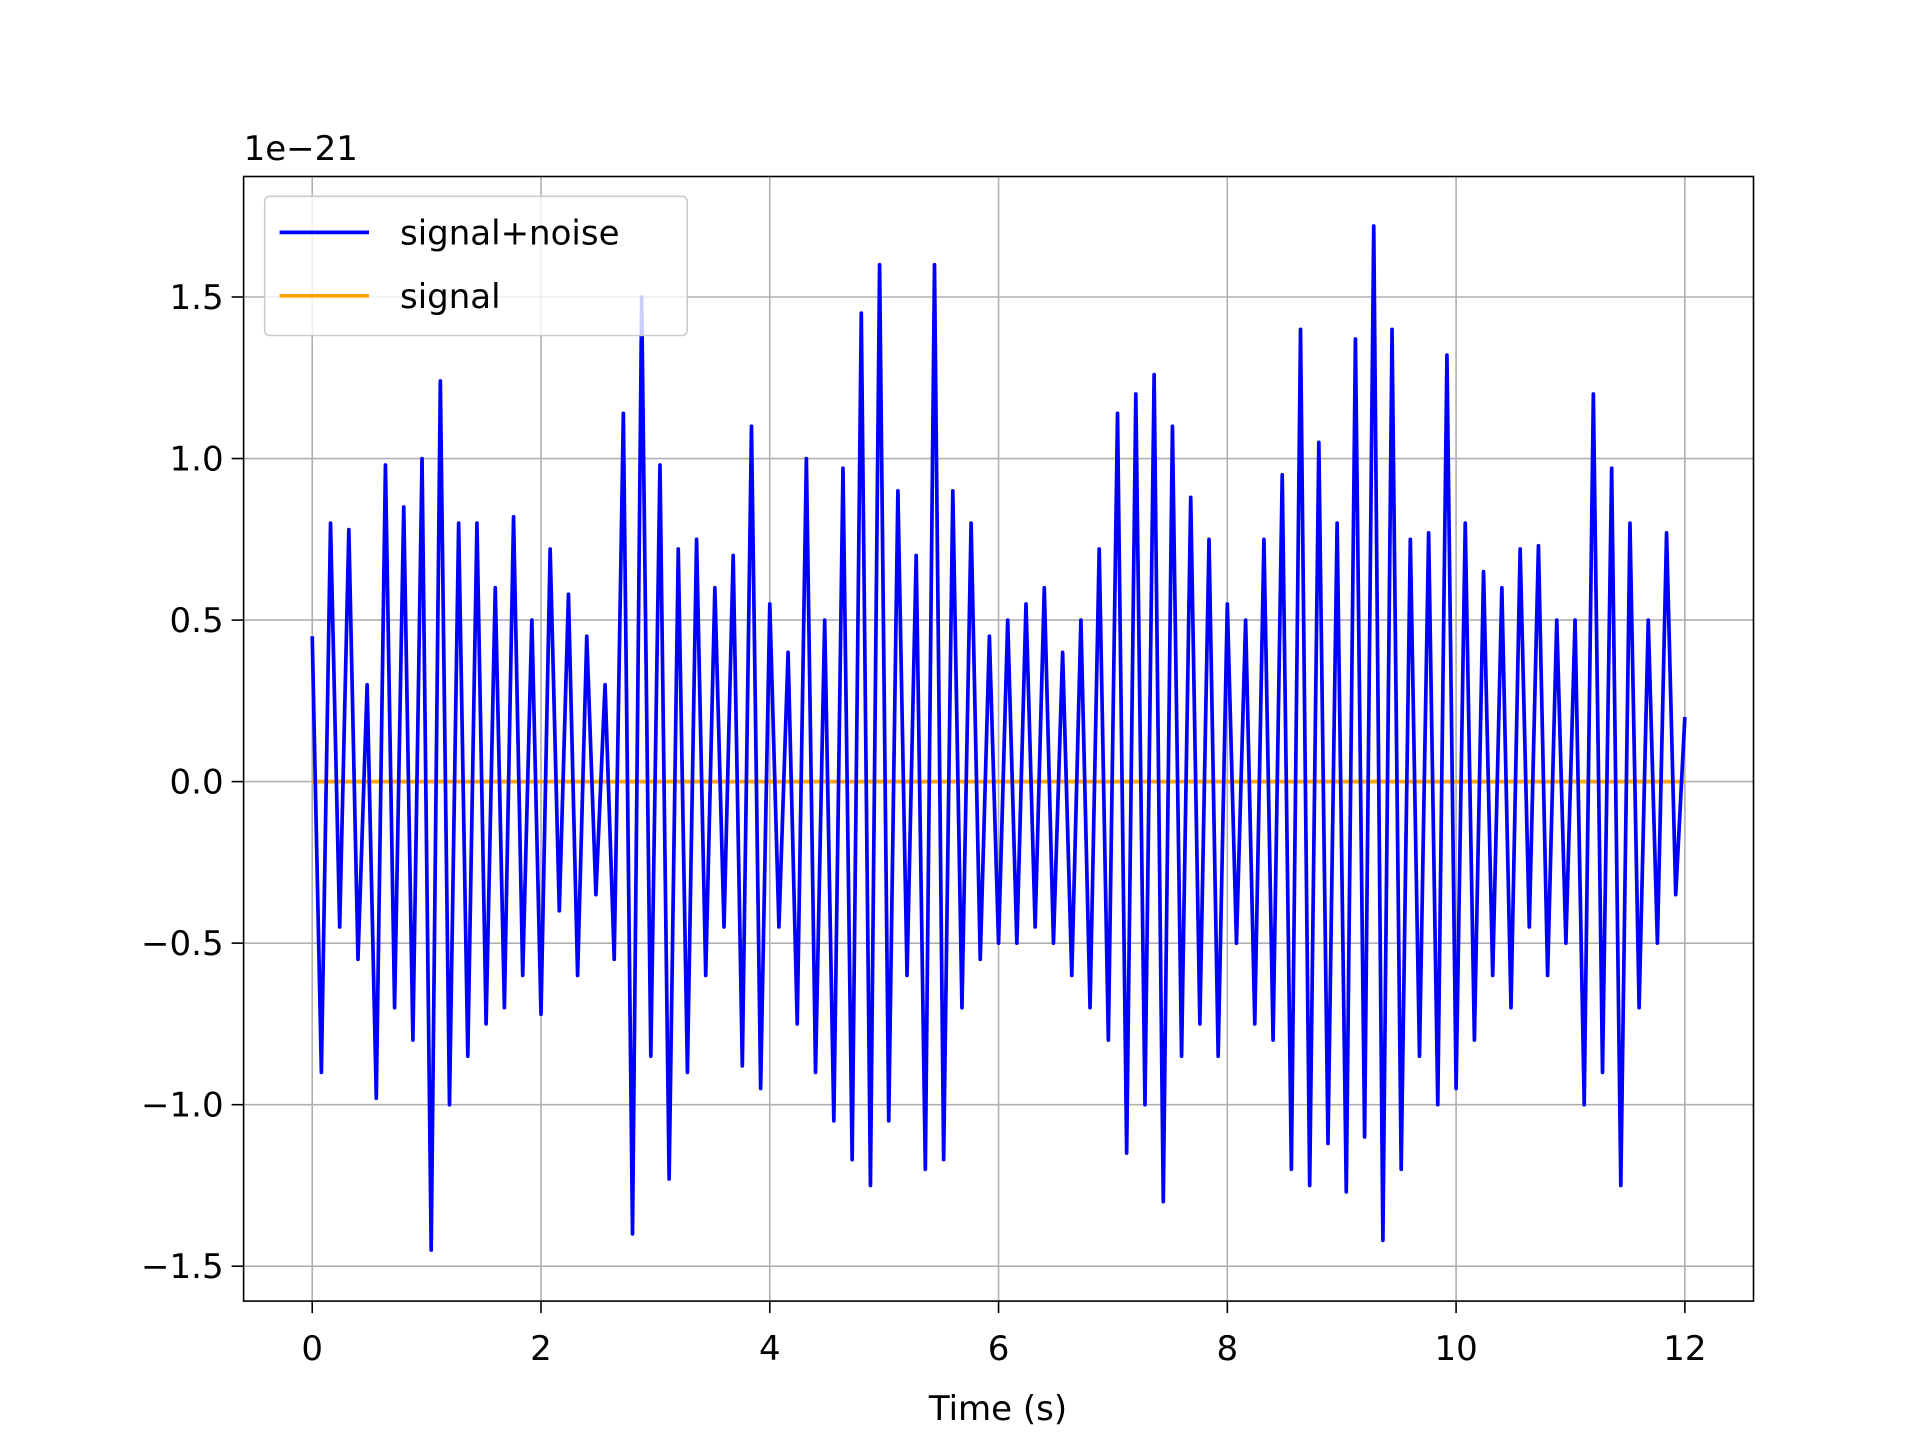  Describe the element at coordinates (182, 1267) in the screenshot. I see `y-tick-label: −1.5` at that location.